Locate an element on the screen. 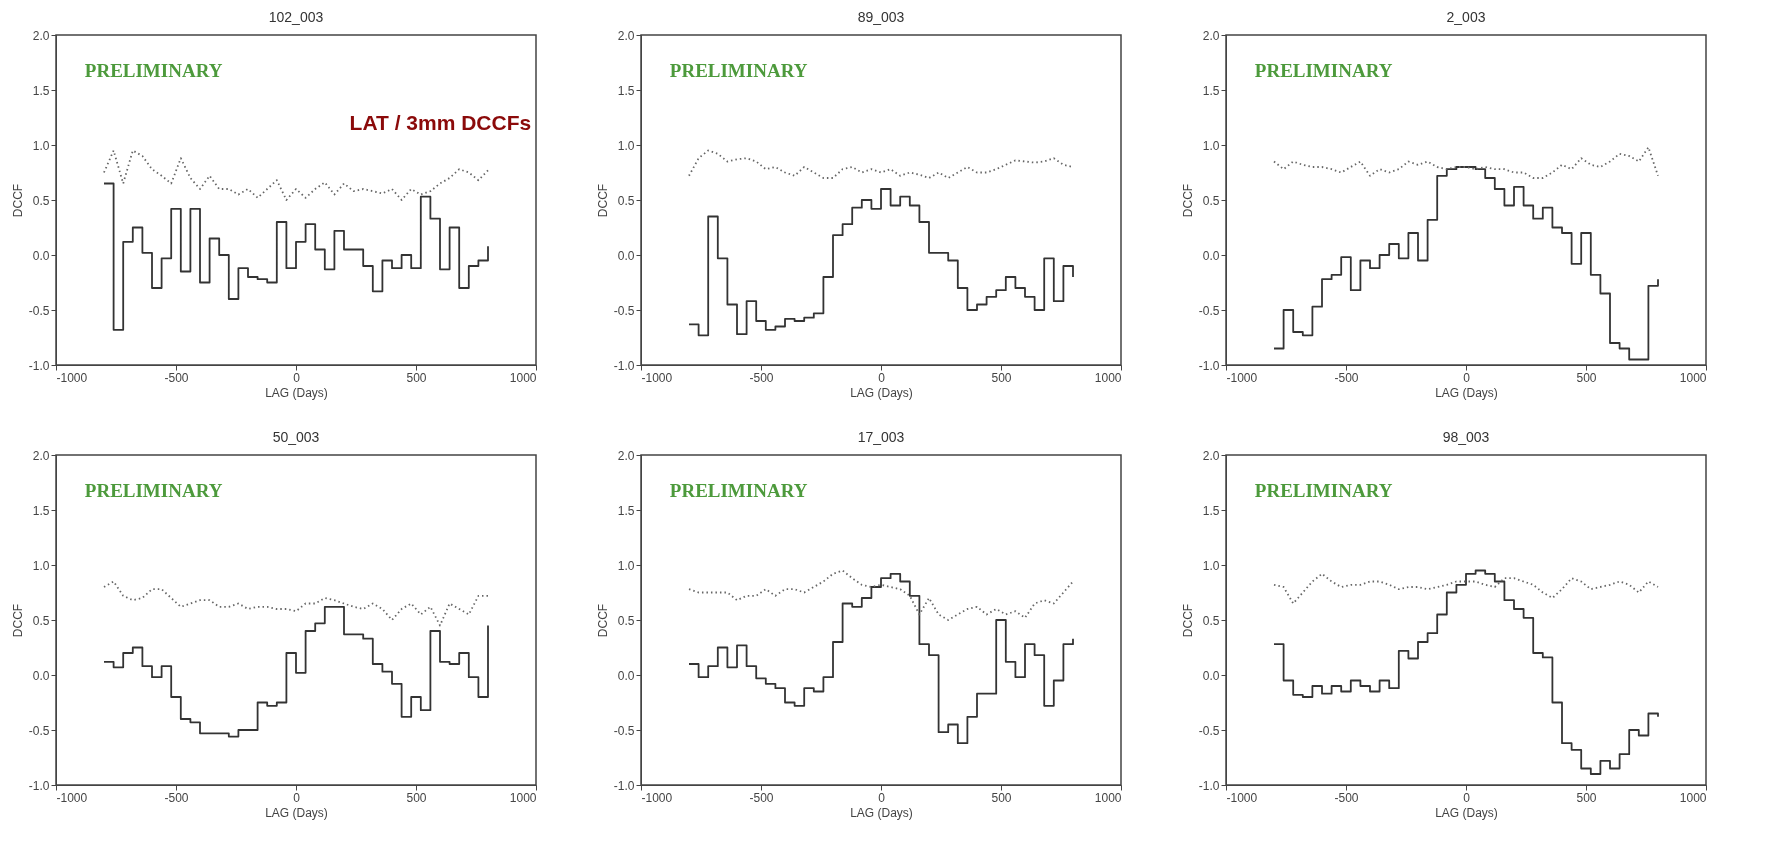 The width and height of the screenshot is (1767, 853). chart-title: 89_003 is located at coordinates (881, 17).